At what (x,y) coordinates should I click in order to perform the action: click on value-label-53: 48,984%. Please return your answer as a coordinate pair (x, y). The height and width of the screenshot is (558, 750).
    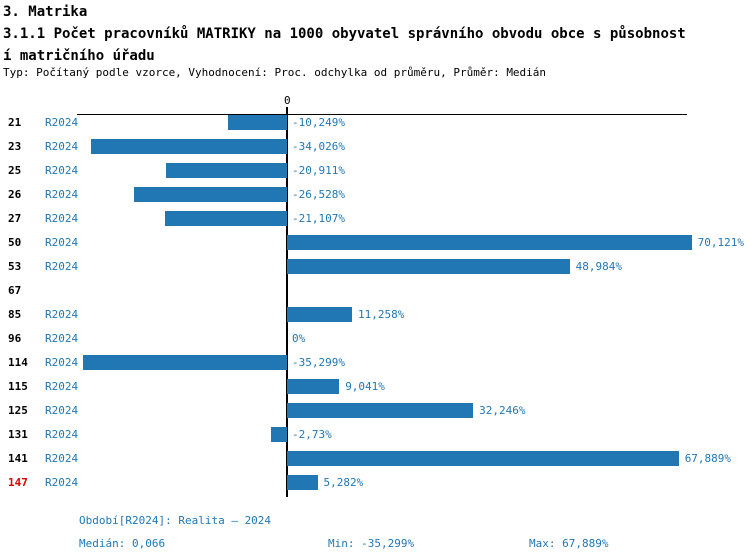
    Looking at the image, I should click on (598, 266).